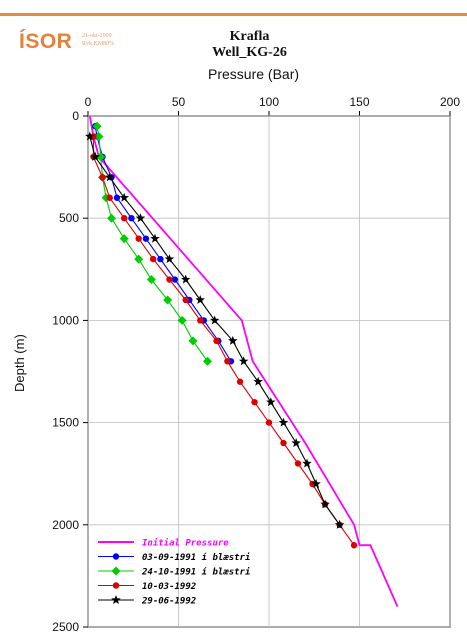 The image size is (467, 632). Describe the element at coordinates (65, 320) in the screenshot. I see `y-tick-label: 1000` at that location.